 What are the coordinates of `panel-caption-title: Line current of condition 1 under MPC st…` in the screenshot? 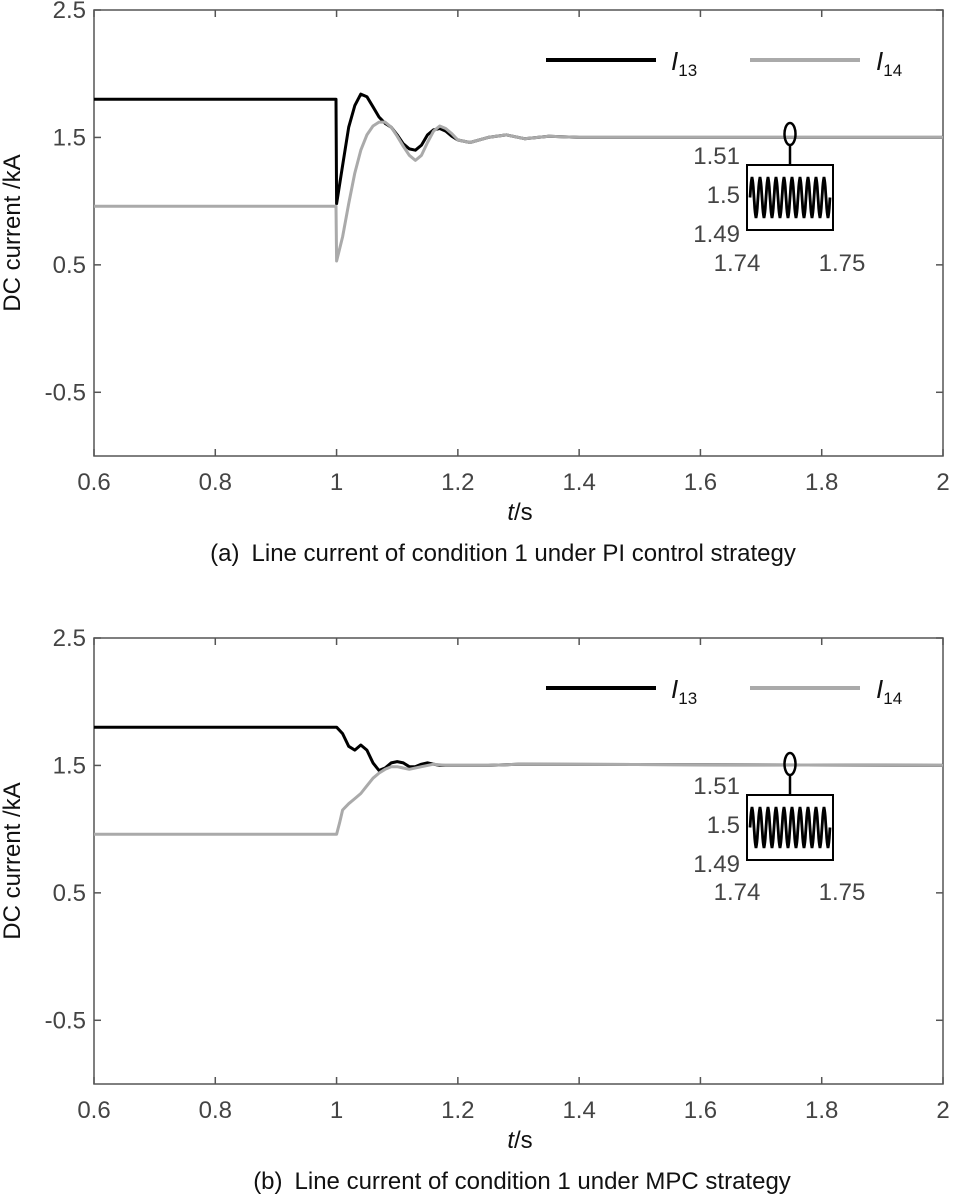 It's located at (543, 1181).